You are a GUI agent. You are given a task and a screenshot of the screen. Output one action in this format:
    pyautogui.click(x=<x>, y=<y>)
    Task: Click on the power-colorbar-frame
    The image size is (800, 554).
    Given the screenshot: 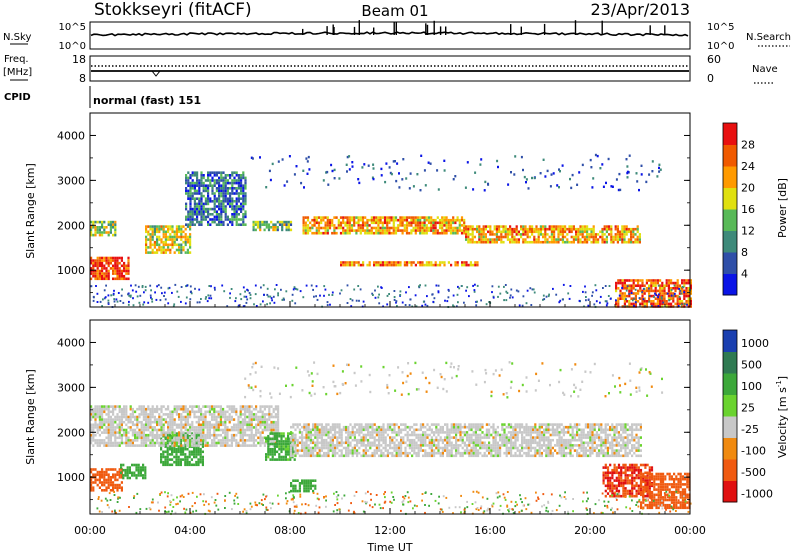 What is the action you would take?
    pyautogui.click(x=730, y=209)
    